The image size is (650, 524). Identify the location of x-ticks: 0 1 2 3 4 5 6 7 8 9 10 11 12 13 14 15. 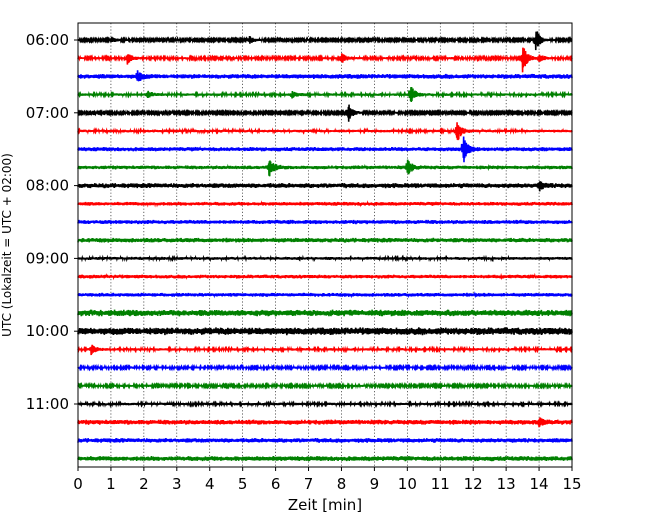
(327, 480).